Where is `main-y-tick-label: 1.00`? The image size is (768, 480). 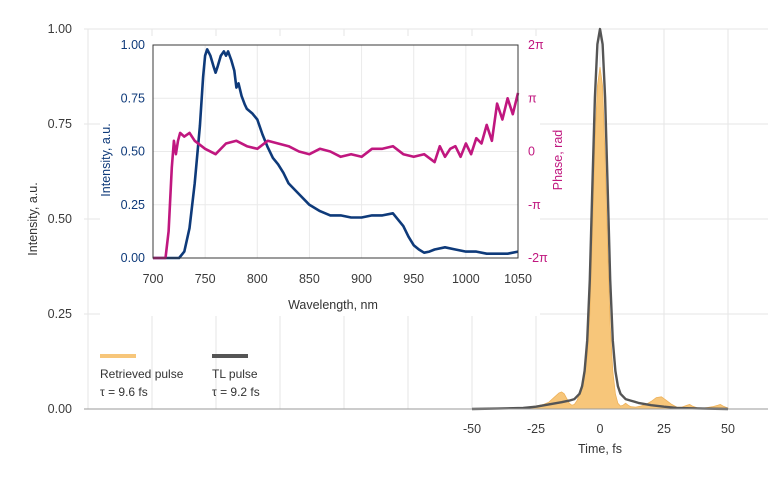
main-y-tick-label: 1.00 is located at coordinates (60, 29).